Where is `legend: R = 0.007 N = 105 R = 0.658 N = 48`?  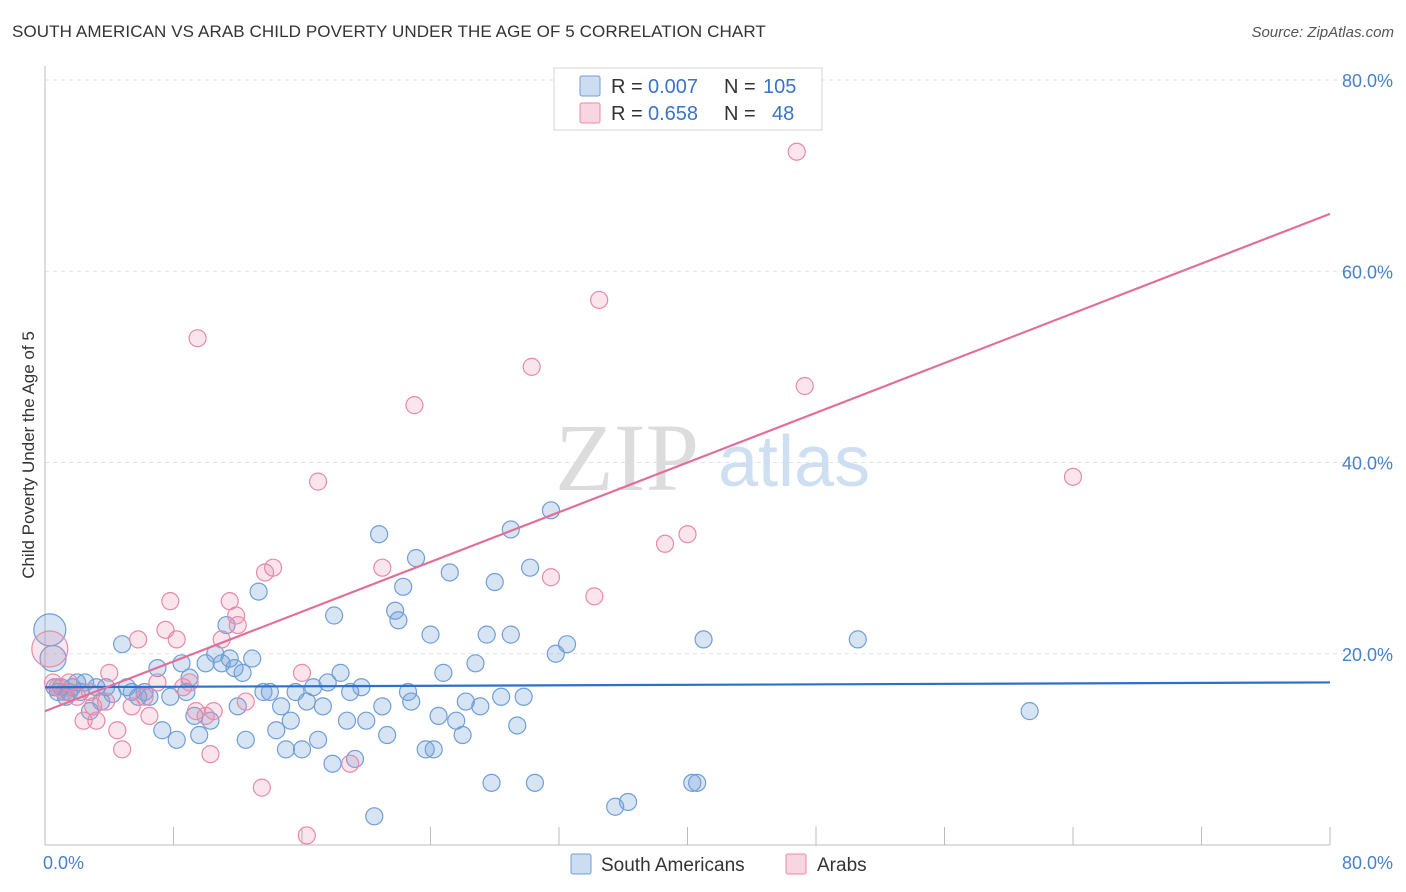
legend: R = 0.007 N = 105 R = 0.658 N = 48 is located at coordinates (688, 99).